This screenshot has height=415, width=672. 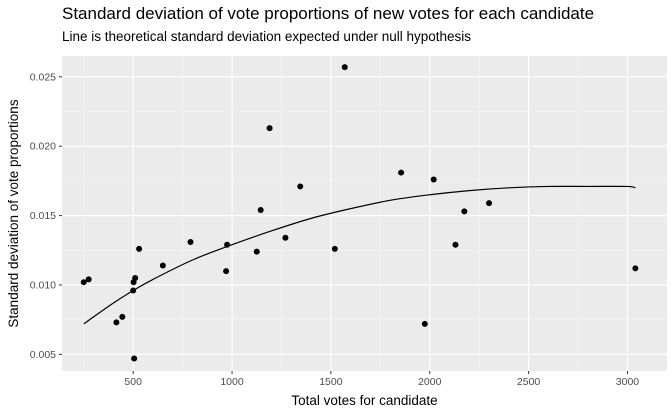 What do you see at coordinates (232, 382) in the screenshot?
I see `x-tick-label: 1000` at bounding box center [232, 382].